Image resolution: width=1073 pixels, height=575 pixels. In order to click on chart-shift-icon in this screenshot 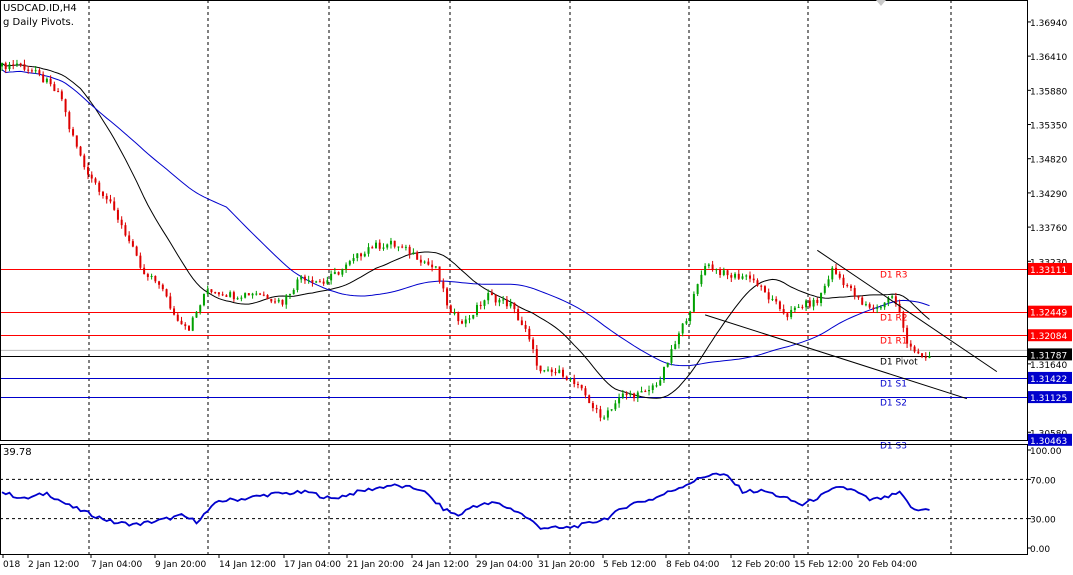, I will do `click(881, 4)`.